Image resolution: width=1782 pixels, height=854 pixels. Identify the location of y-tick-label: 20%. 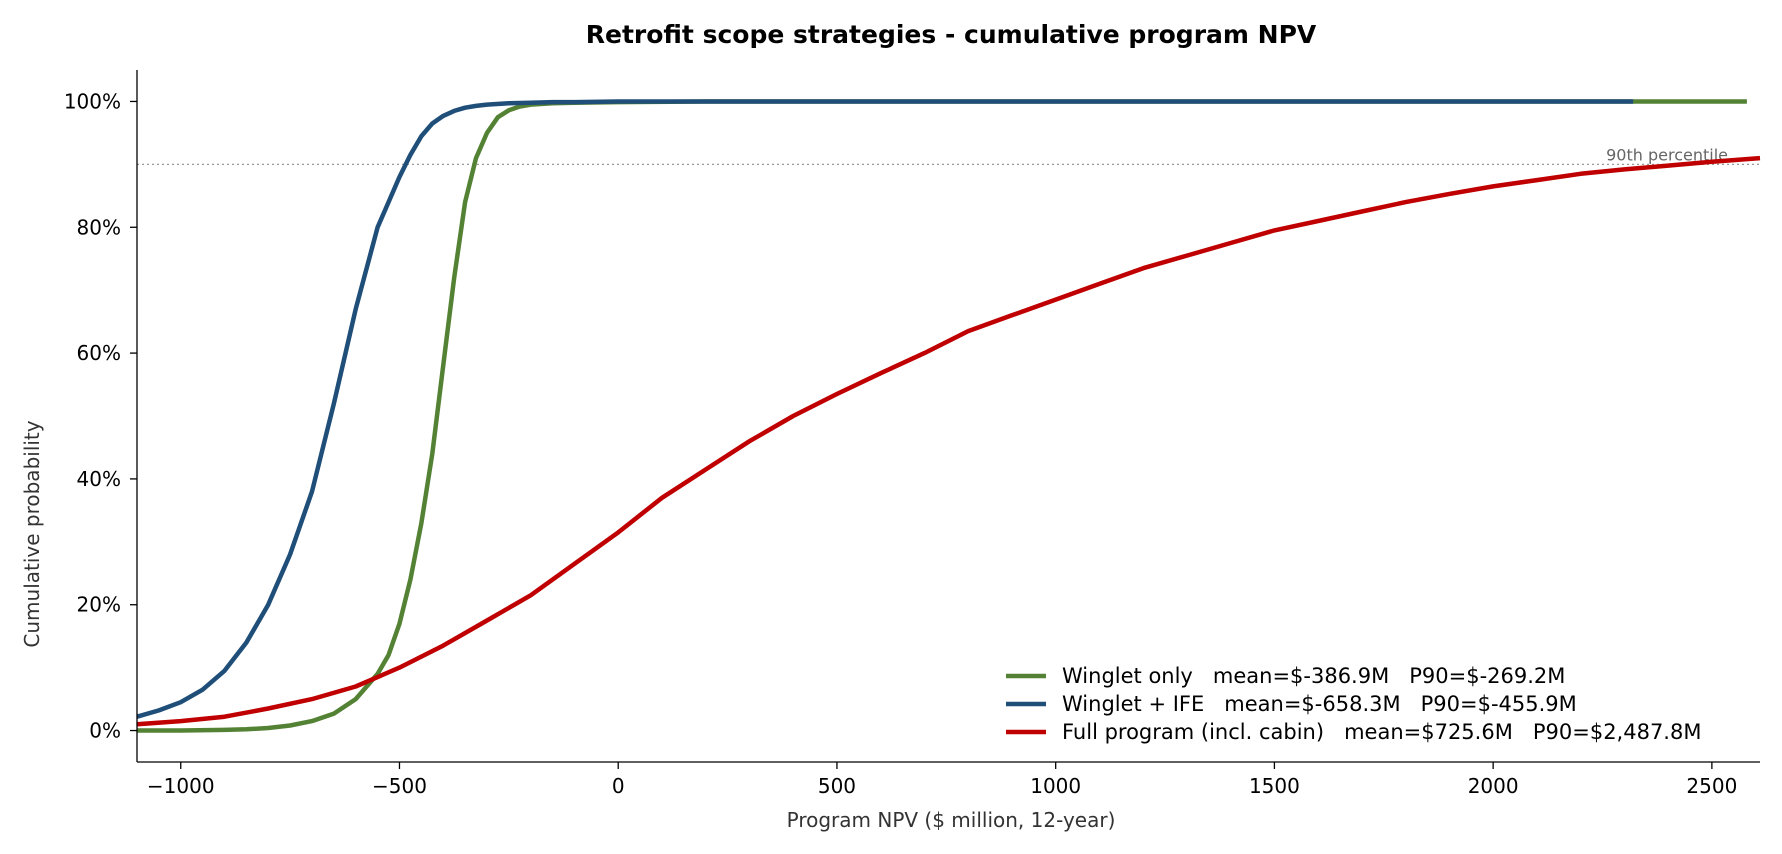
(99, 605).